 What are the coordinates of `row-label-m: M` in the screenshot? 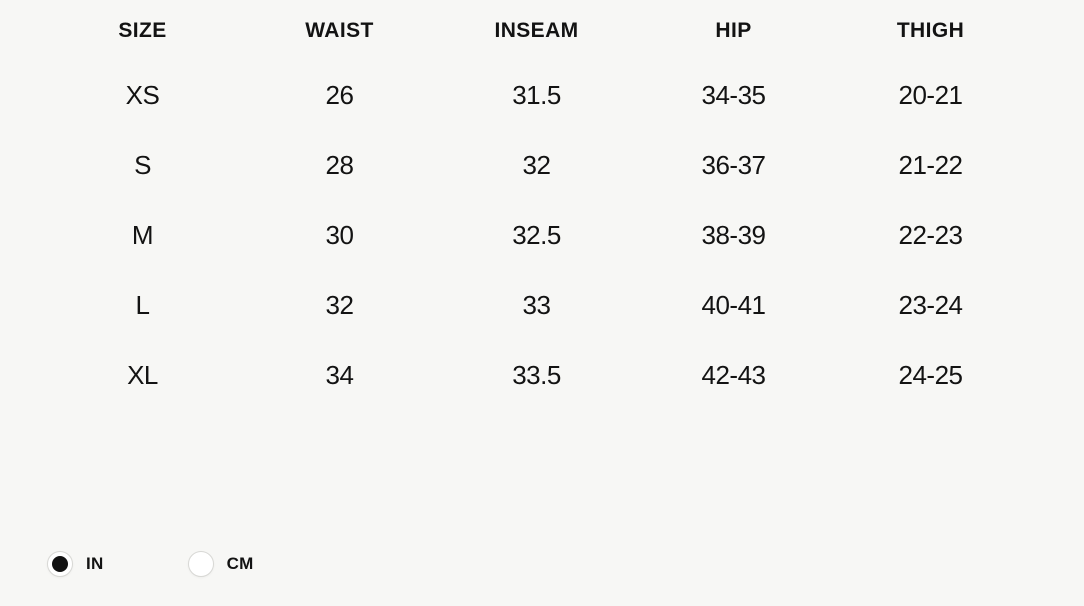 It's located at (142, 234).